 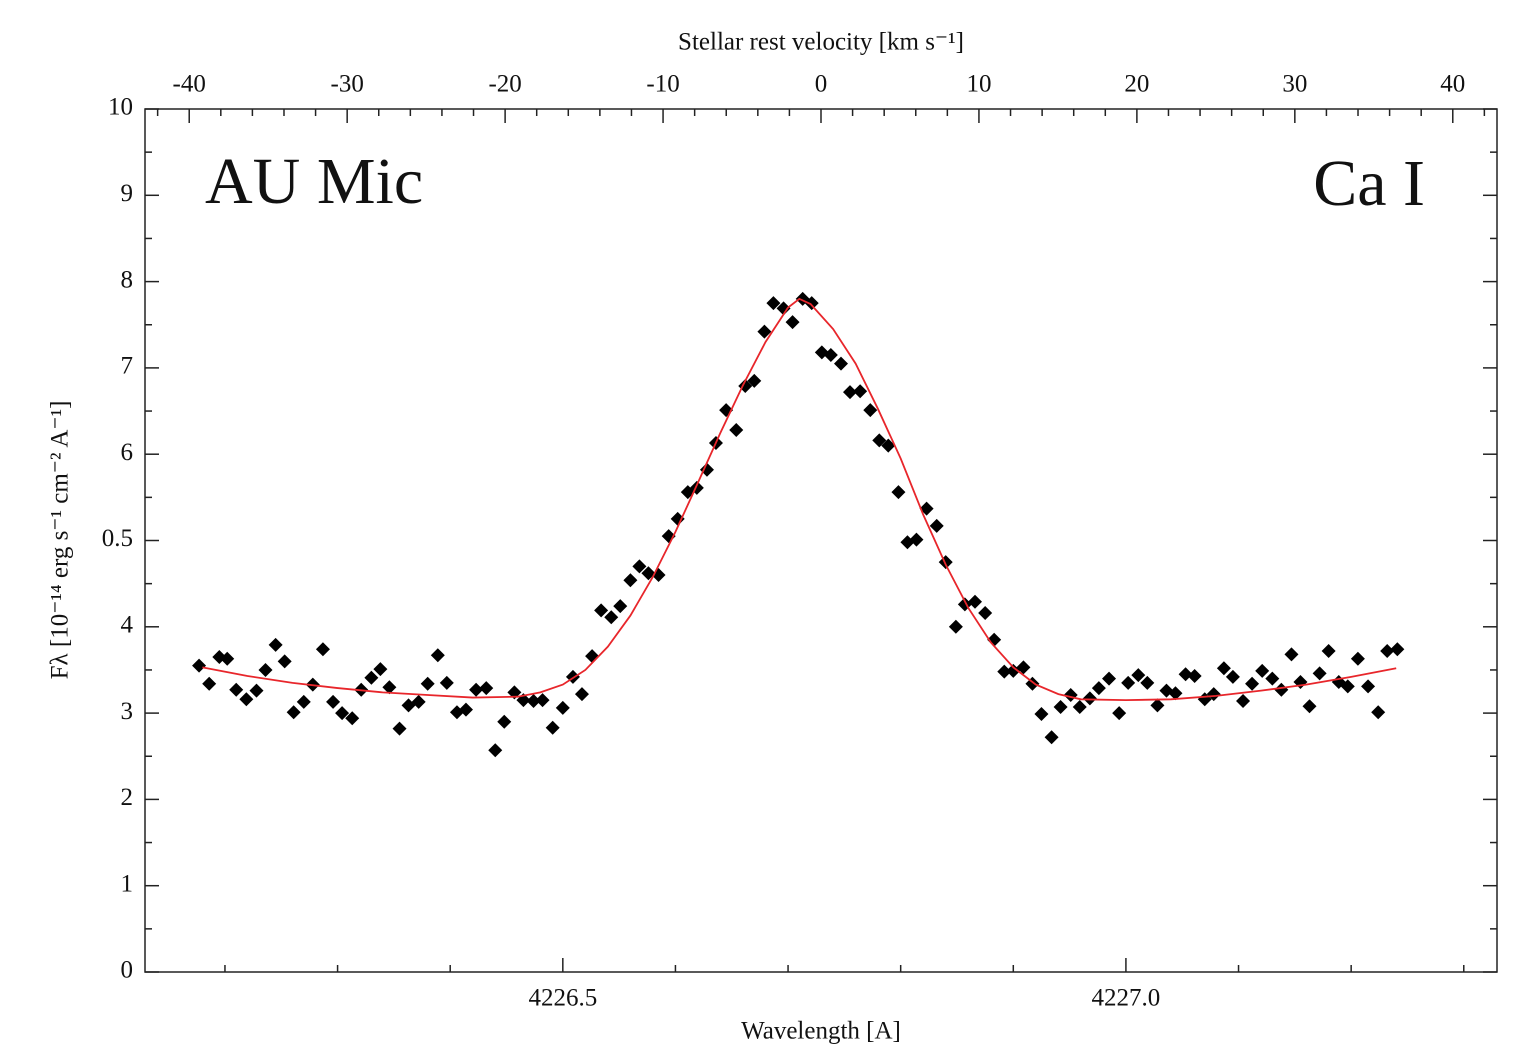 I want to click on y-tick-label: 10, so click(x=120, y=107).